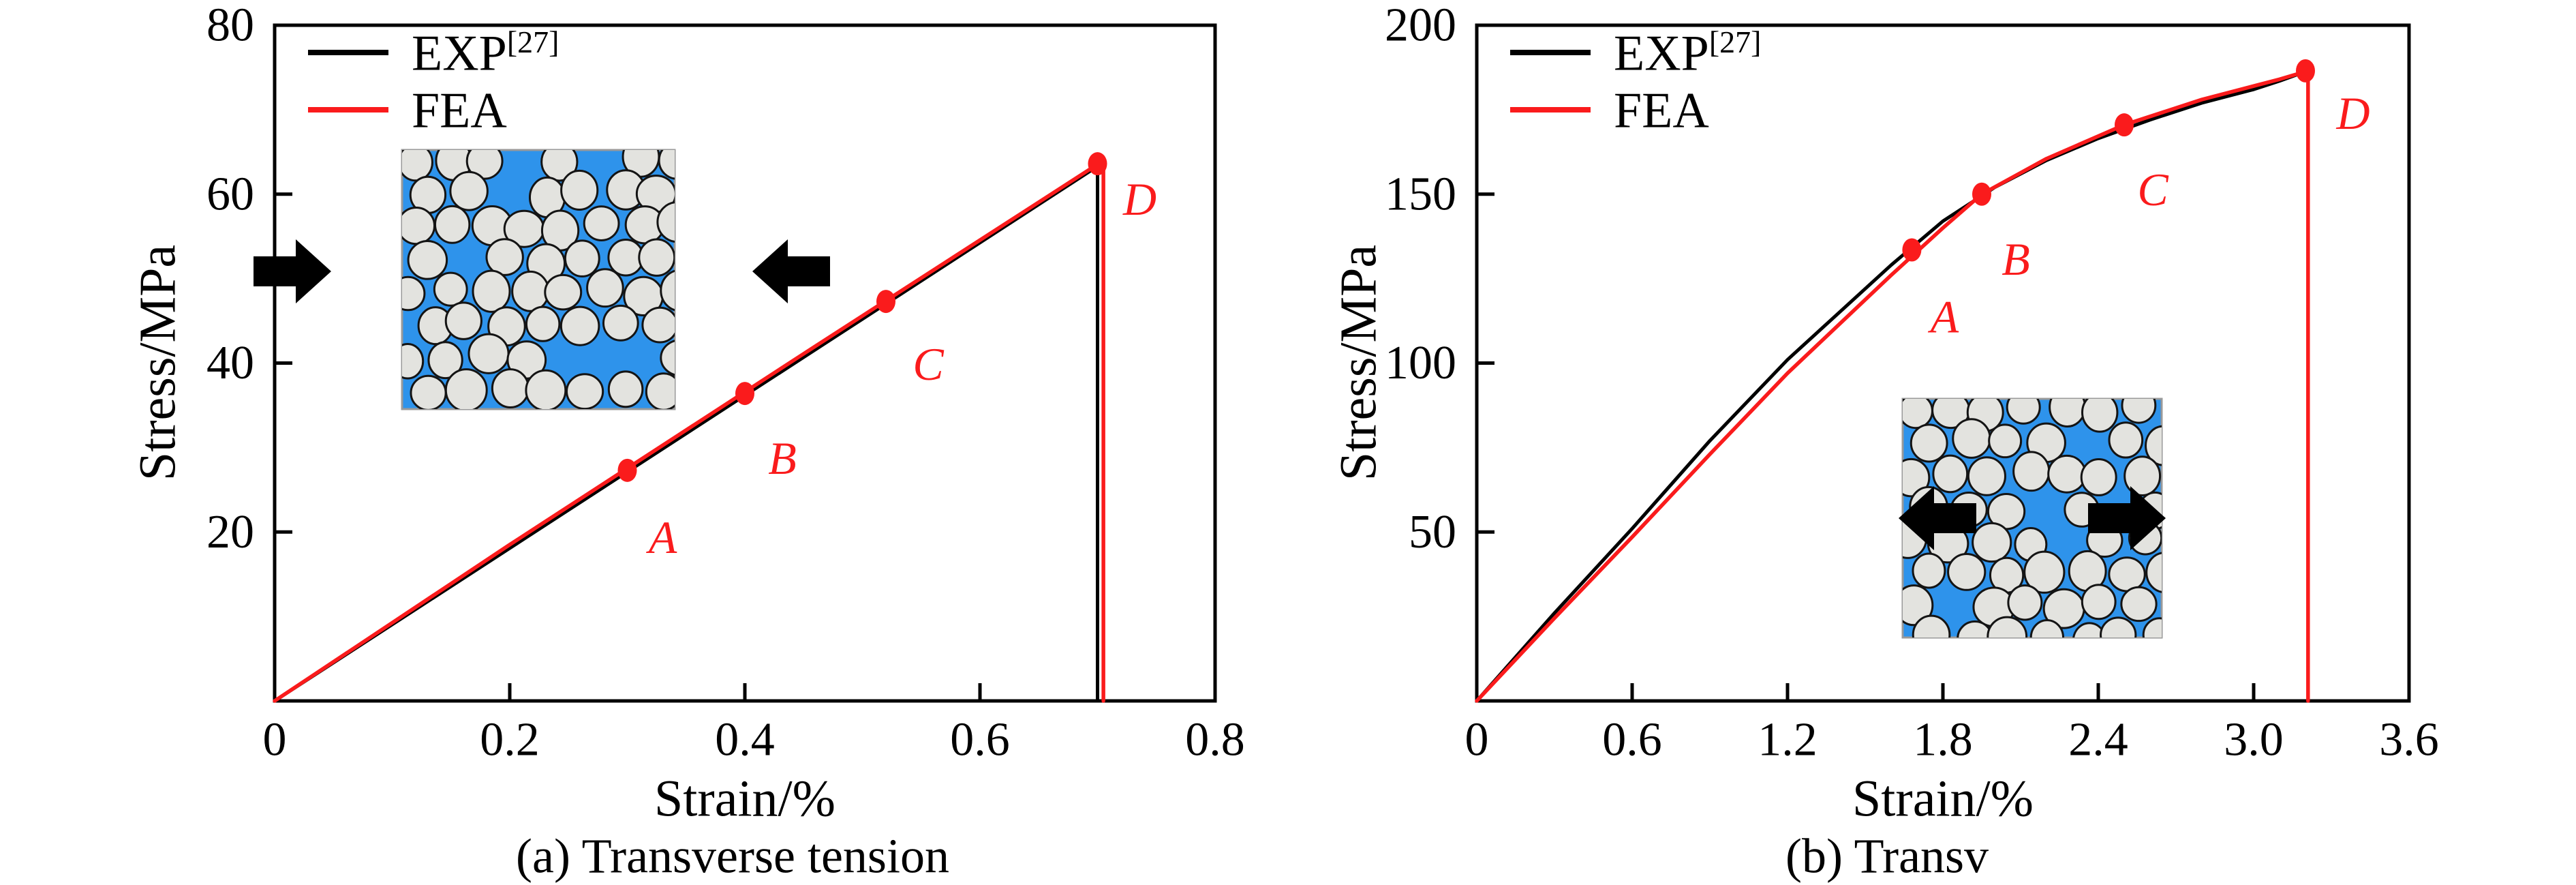  I want to click on y-axis-label-b: Stress/MPa, so click(1358, 362).